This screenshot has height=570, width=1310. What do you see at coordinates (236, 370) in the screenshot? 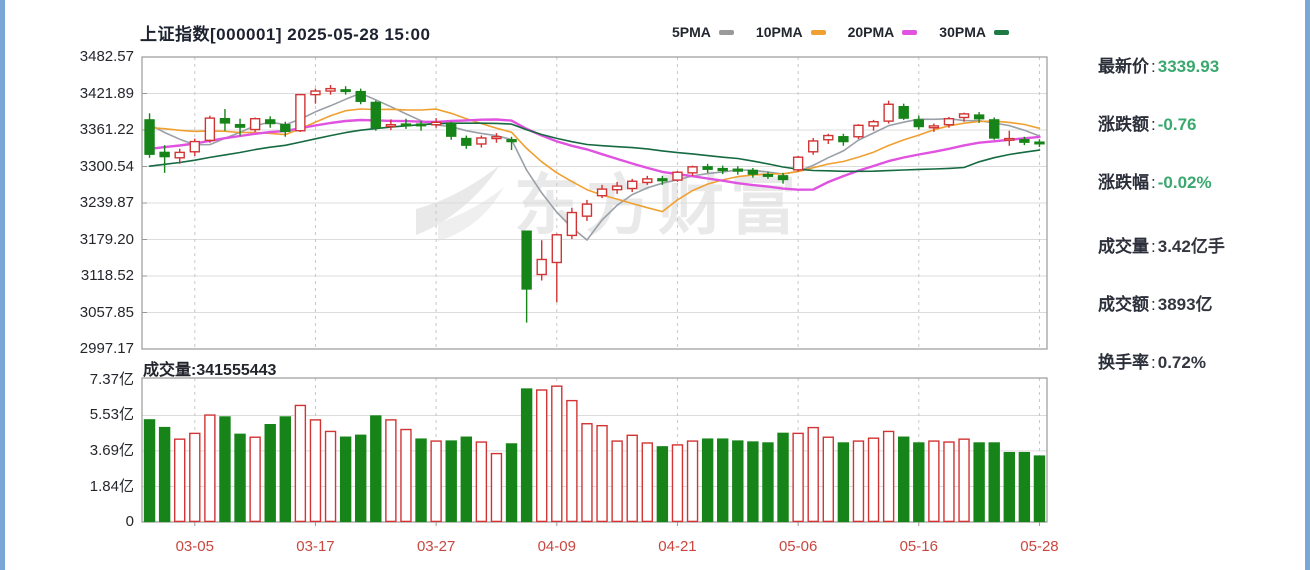
I see `volume-title-value: 341555443` at bounding box center [236, 370].